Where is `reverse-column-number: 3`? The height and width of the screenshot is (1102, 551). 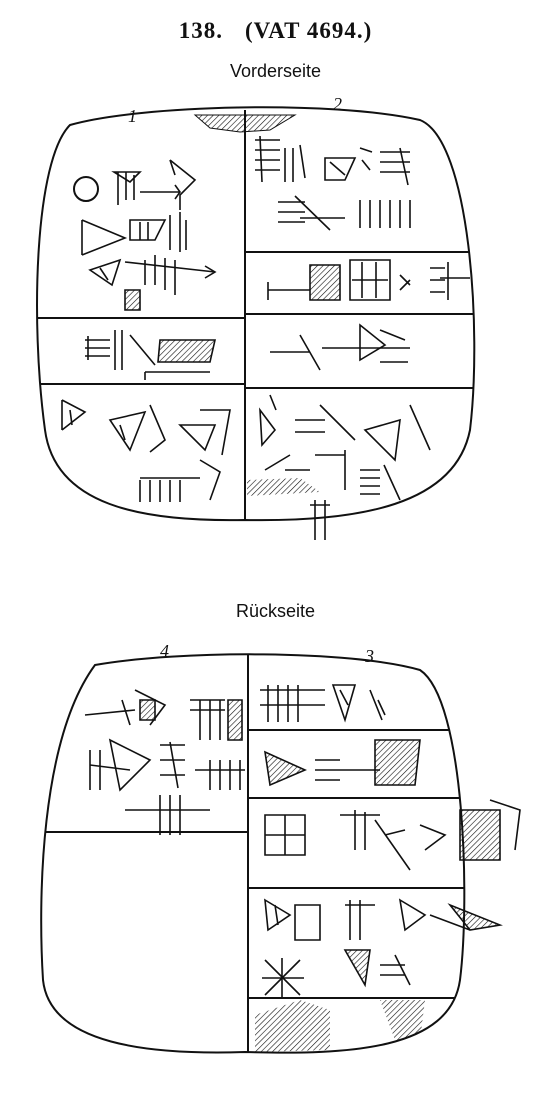
reverse-column-number: 3 is located at coordinates (369, 656).